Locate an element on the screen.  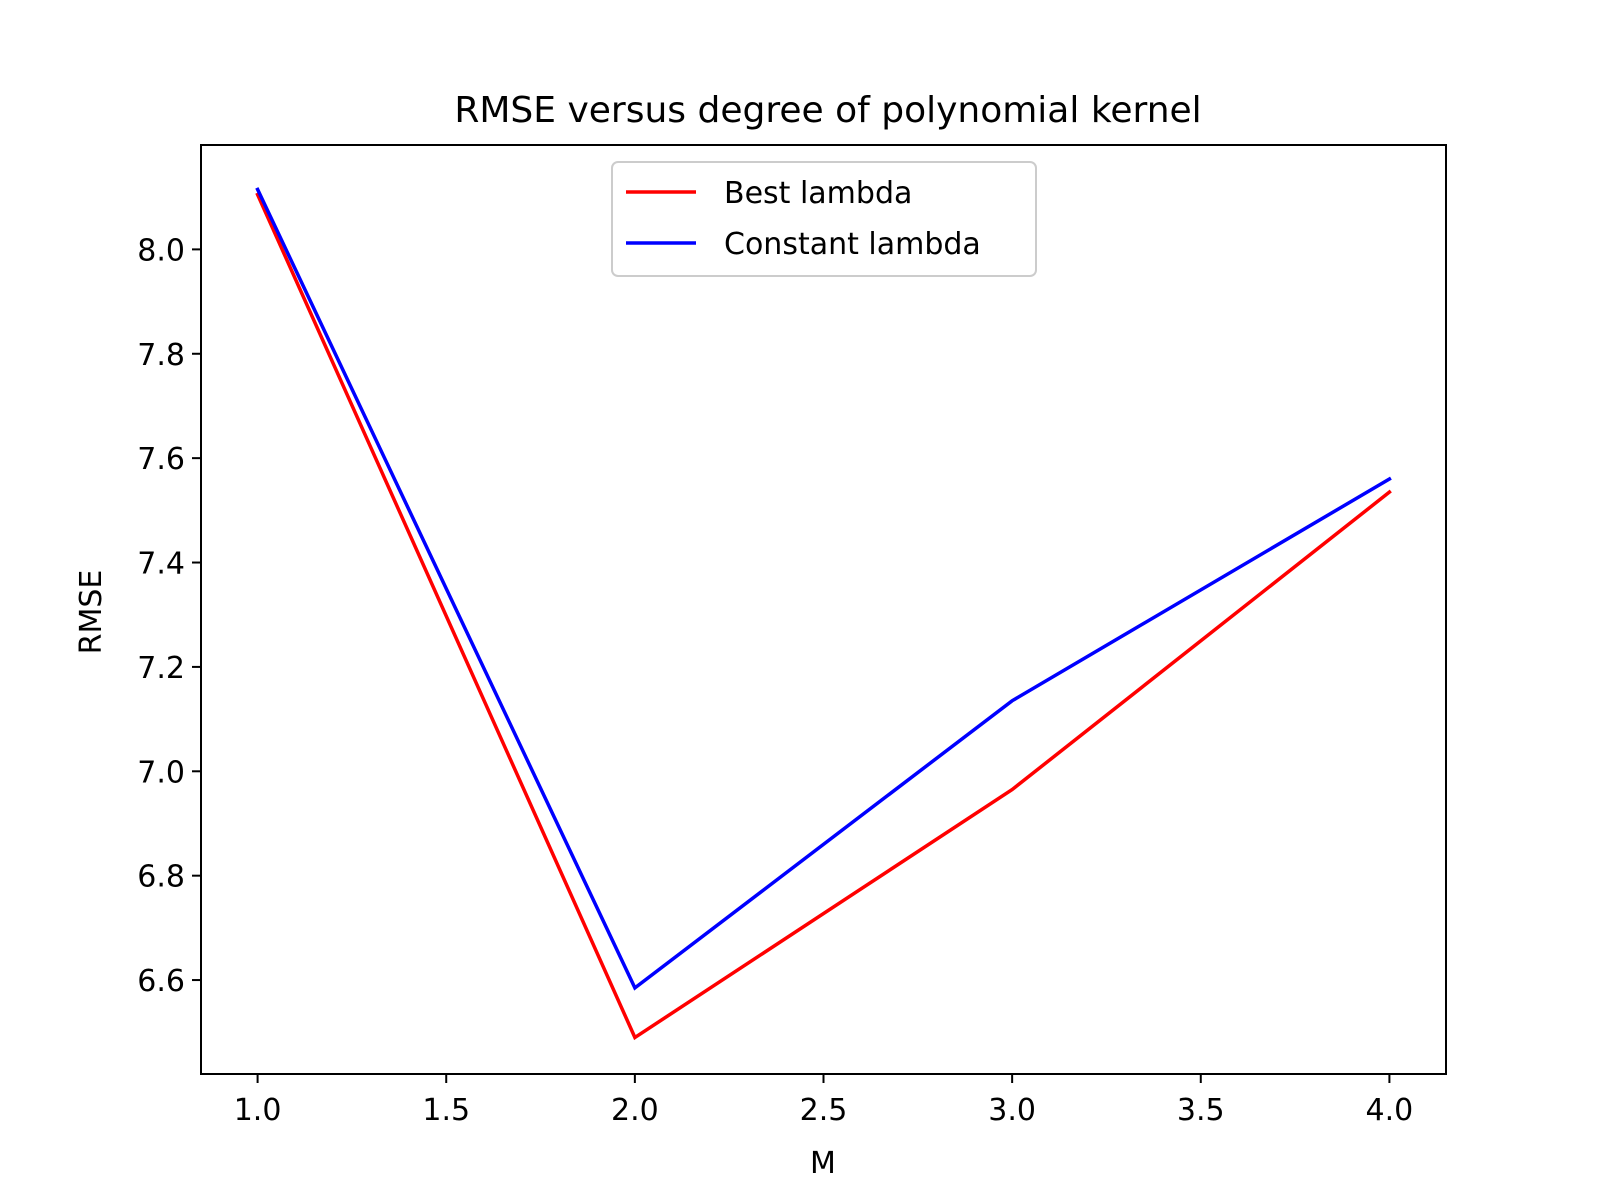
legend-label-best-lambda: Best lambda is located at coordinates (818, 193).